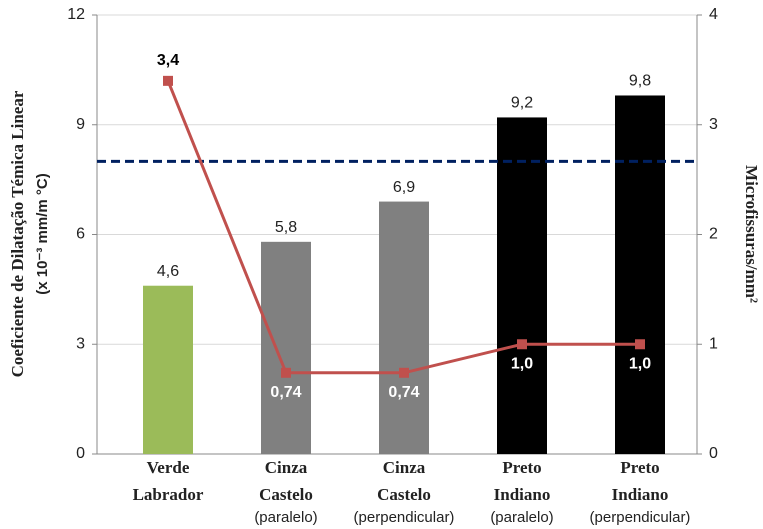 The image size is (763, 529). What do you see at coordinates (404, 187) in the screenshot?
I see `bar-value-label: 6,9` at bounding box center [404, 187].